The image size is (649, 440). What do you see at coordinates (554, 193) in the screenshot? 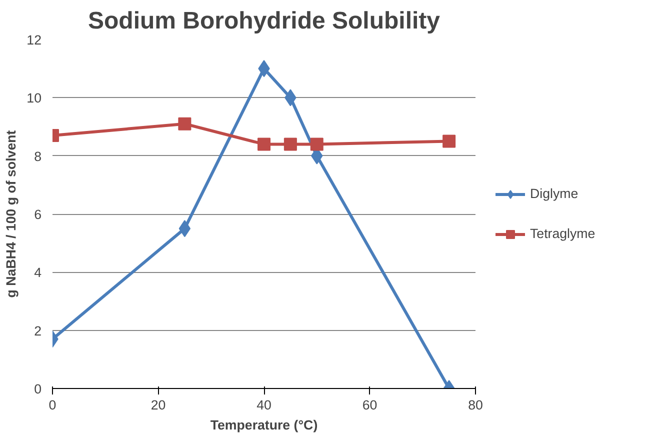
I see `legend-label: Diglyme` at bounding box center [554, 193].